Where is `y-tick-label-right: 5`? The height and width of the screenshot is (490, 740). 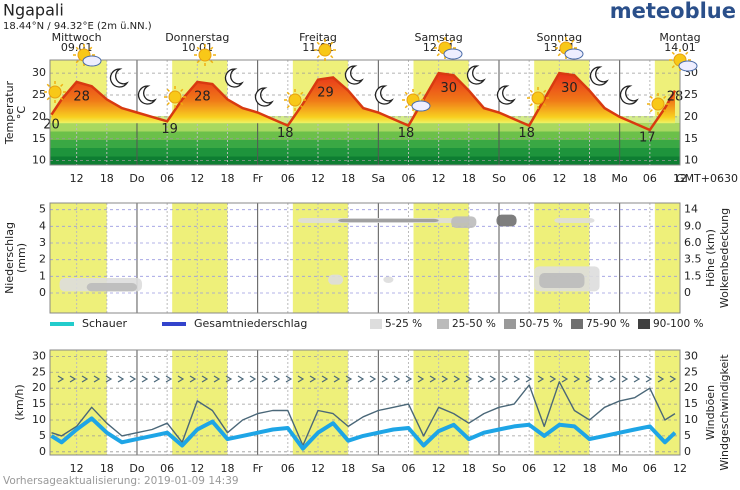
y-tick-label-right: 5 is located at coordinates (687, 435).